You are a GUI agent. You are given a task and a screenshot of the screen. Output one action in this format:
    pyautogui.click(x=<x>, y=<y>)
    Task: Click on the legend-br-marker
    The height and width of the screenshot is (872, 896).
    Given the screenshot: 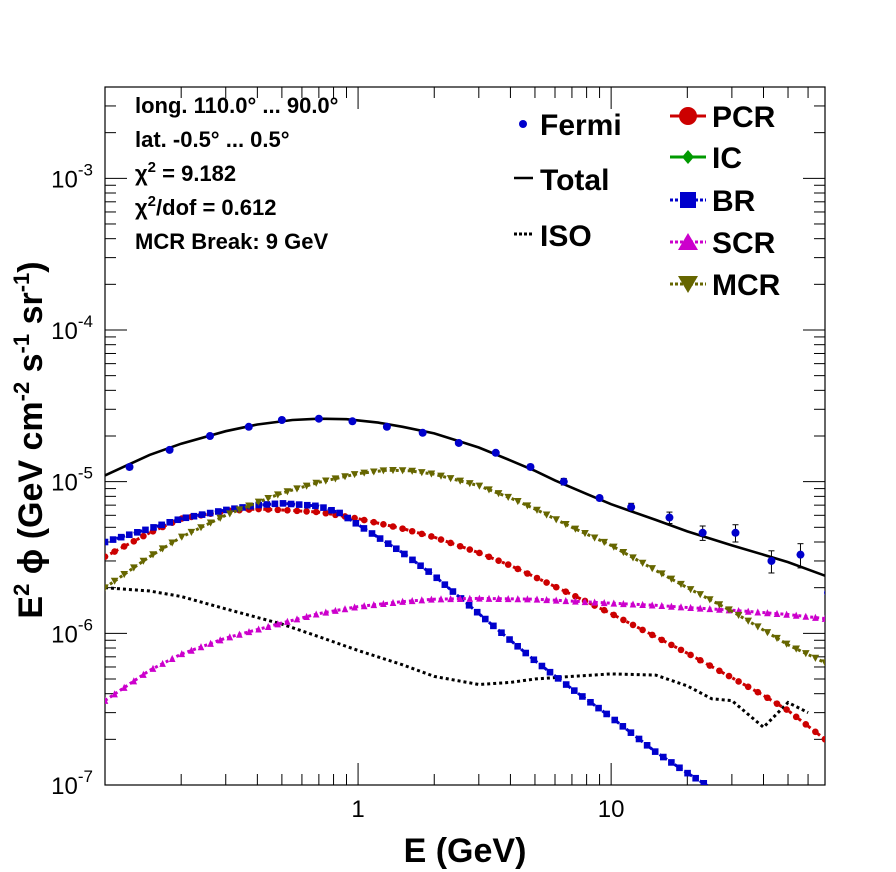 What is the action you would take?
    pyautogui.click(x=688, y=200)
    